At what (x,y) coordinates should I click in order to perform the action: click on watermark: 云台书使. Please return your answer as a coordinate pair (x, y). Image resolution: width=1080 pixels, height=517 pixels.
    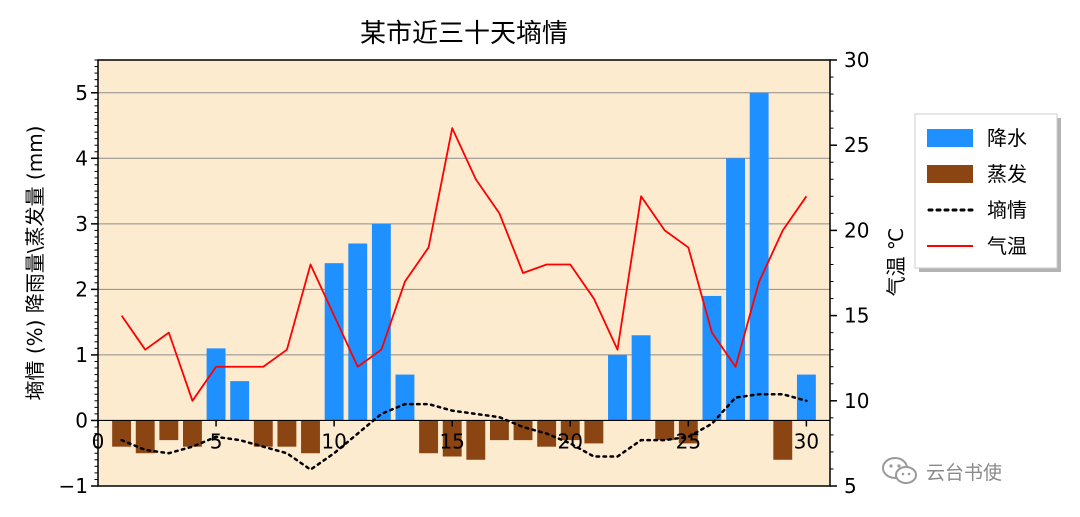
    Looking at the image, I should click on (941, 471).